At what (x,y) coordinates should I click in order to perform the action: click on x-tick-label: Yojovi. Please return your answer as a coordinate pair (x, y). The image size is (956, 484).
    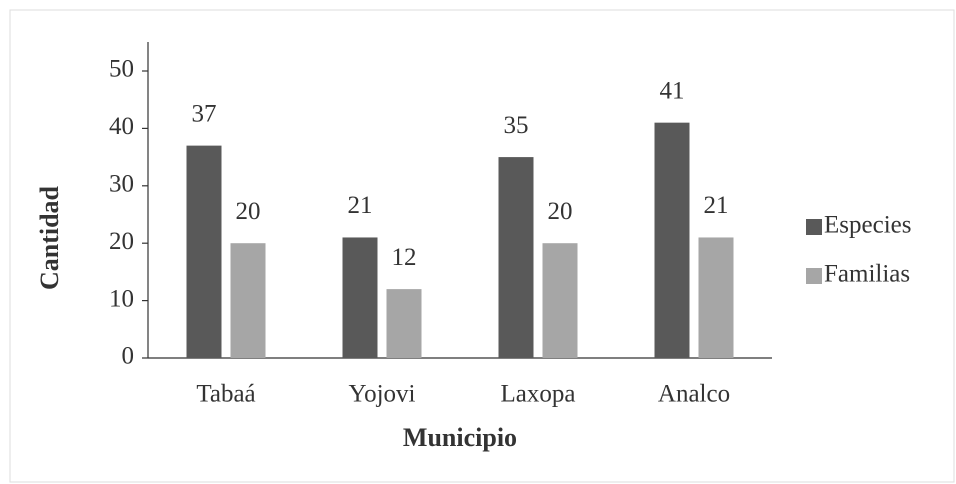
    Looking at the image, I should click on (382, 394).